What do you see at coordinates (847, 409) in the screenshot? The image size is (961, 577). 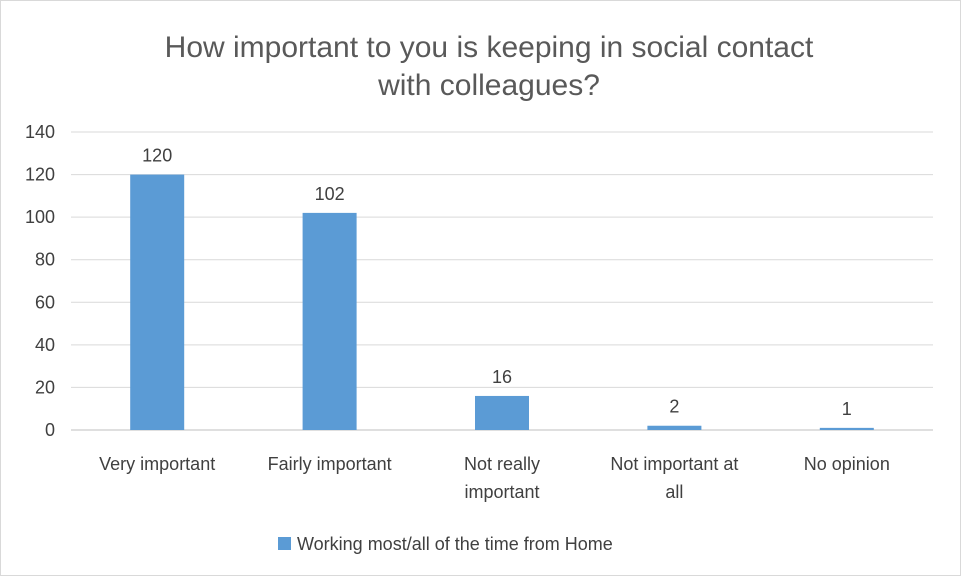 I see `data-label: 1` at bounding box center [847, 409].